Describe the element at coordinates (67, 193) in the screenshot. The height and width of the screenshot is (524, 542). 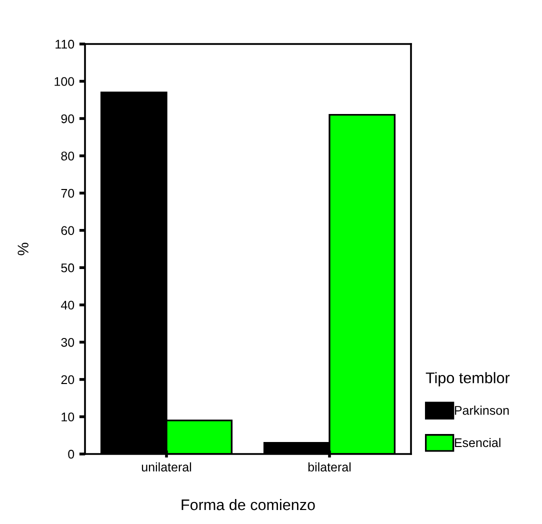
I see `y-tick-label: 70` at that location.